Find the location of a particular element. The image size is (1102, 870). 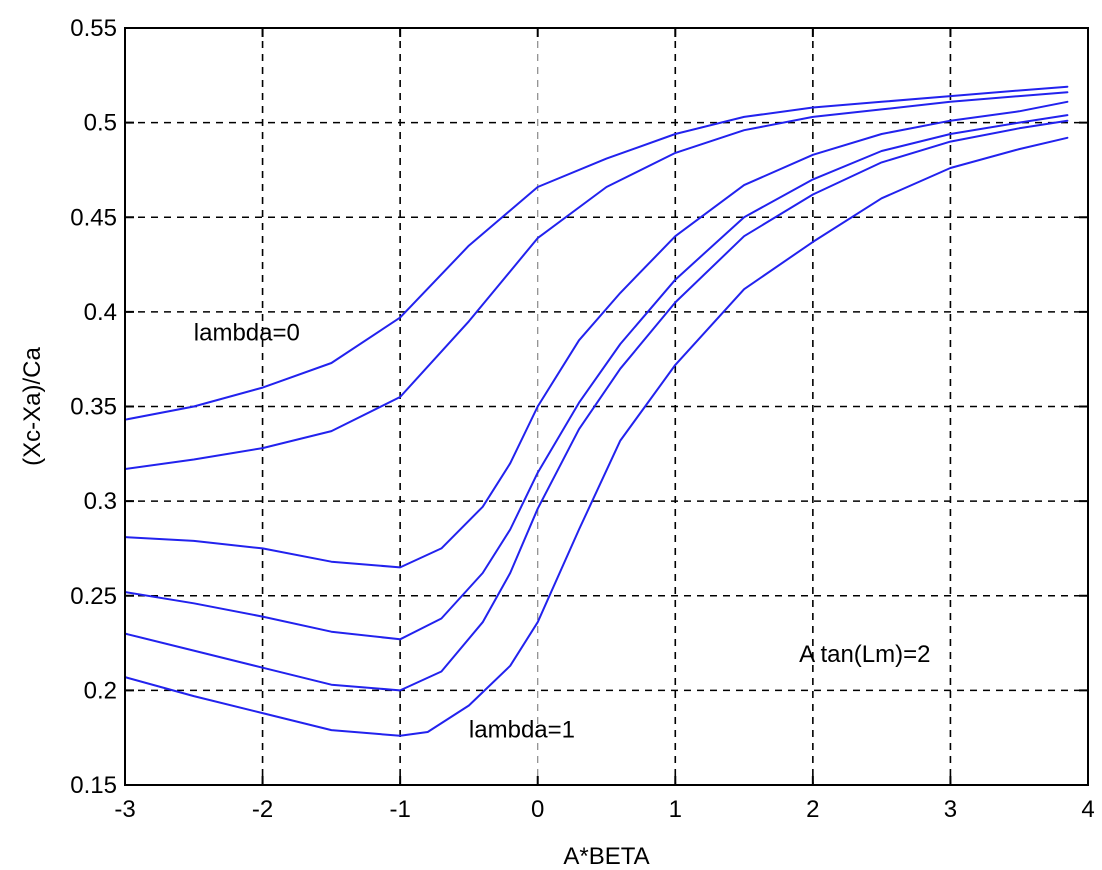

y-tick-label: 0.55 is located at coordinates (93, 28).